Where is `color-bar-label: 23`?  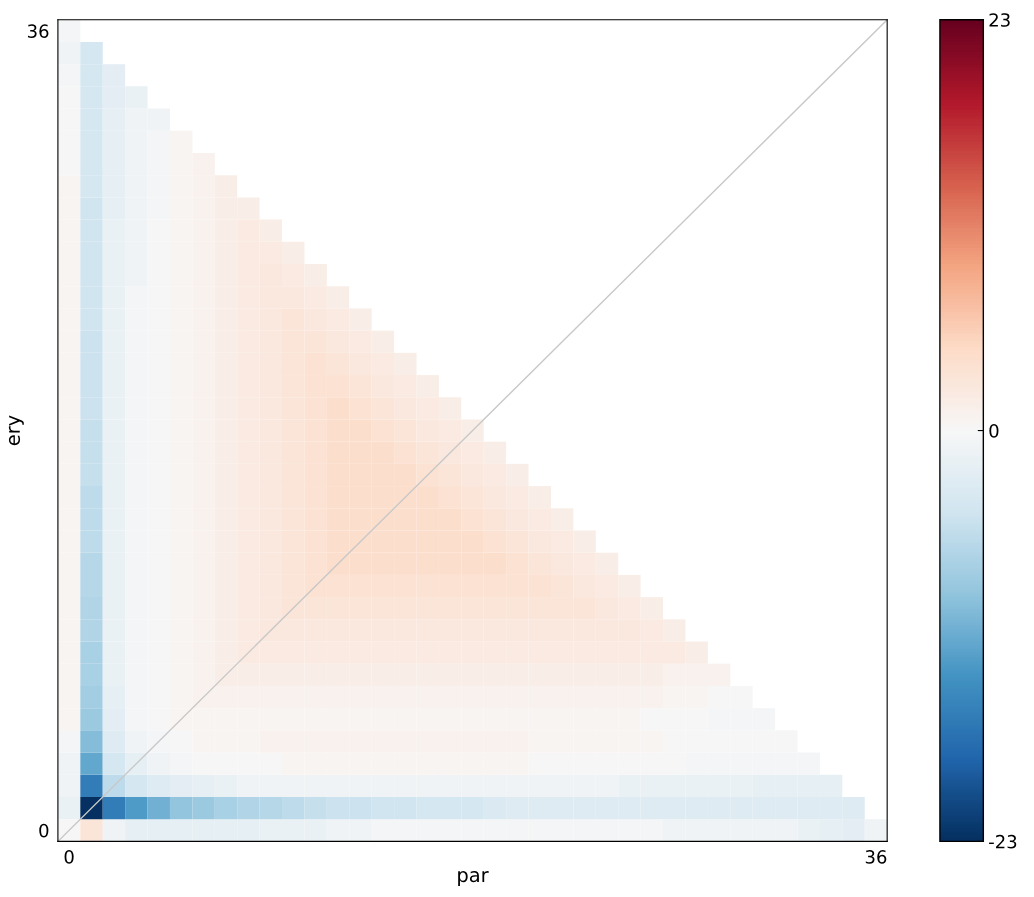
color-bar-label: 23 is located at coordinates (999, 20).